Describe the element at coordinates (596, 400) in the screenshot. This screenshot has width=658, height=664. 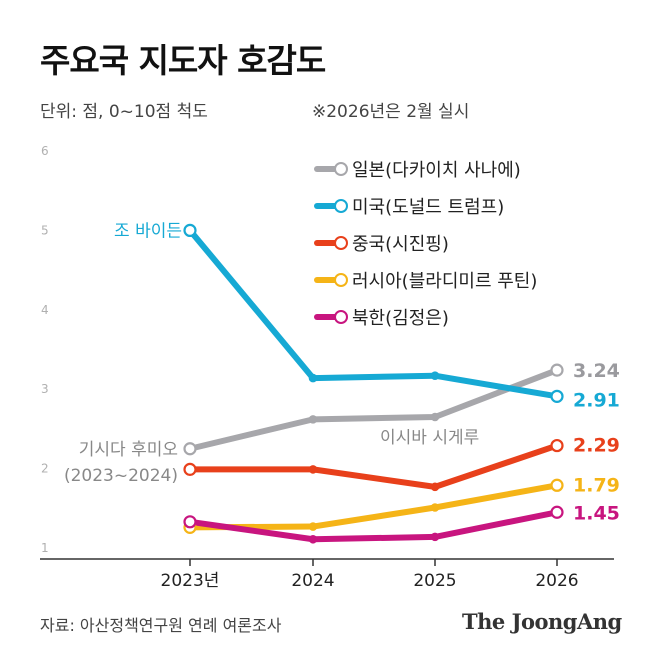
I see `end-value-label: 2.91` at that location.